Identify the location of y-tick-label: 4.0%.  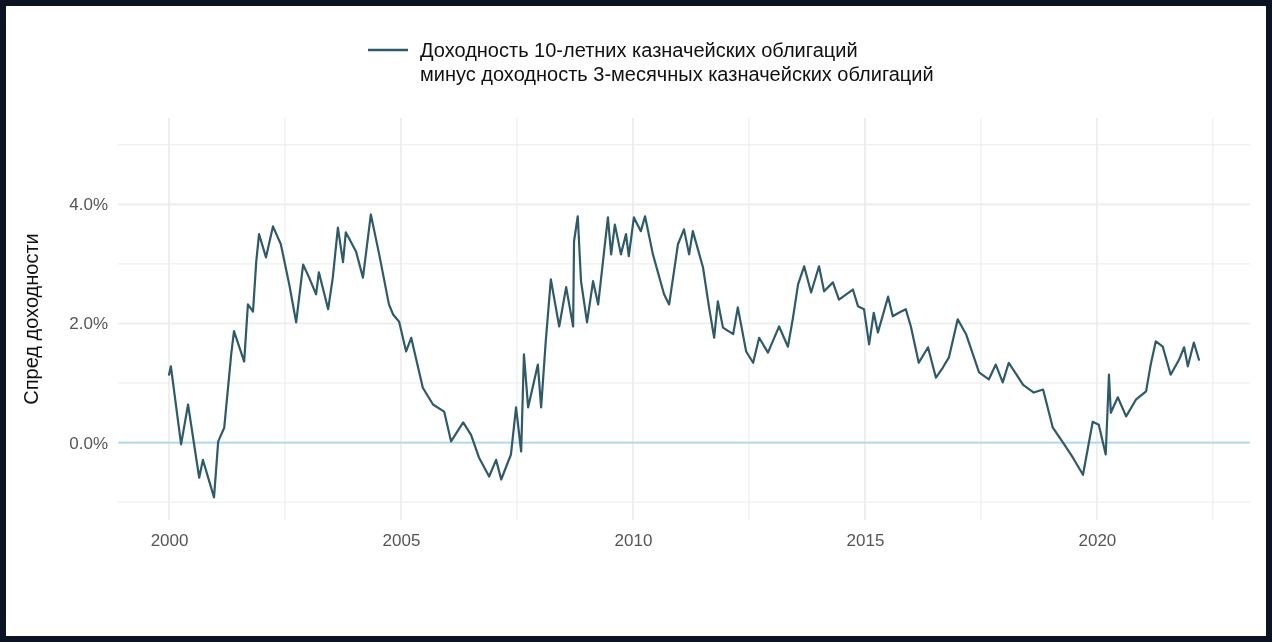
(88, 205).